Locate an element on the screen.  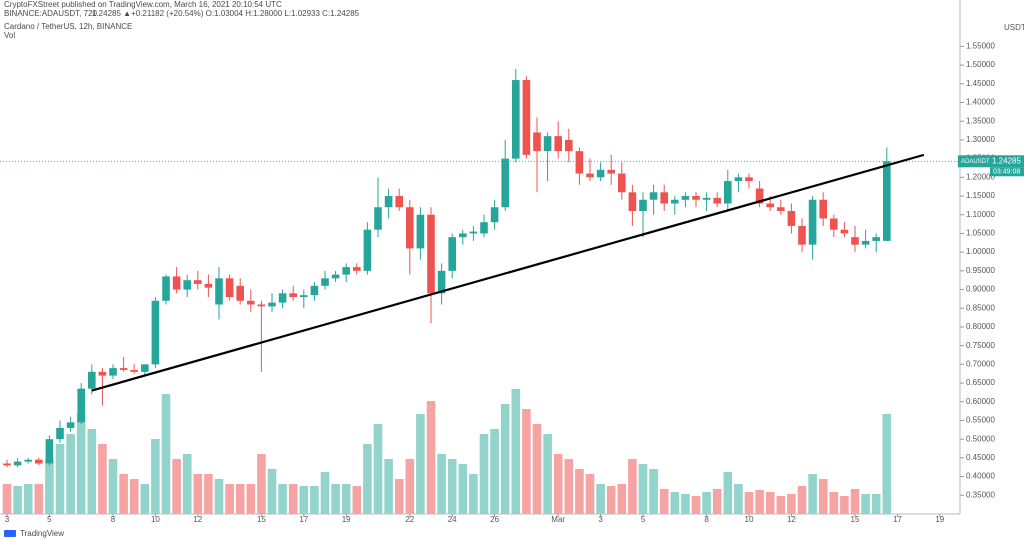
y-tick-label: 1.10000 is located at coordinates (980, 214).